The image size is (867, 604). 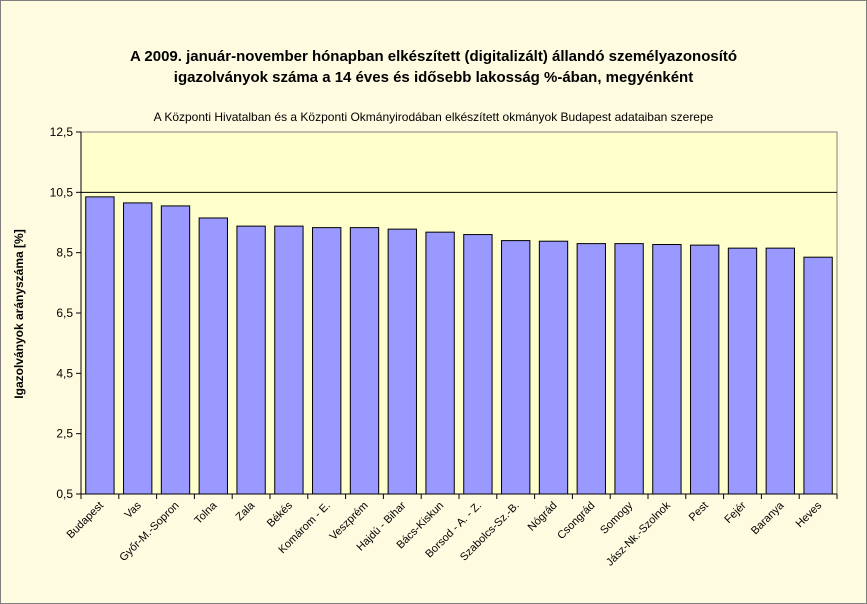 What do you see at coordinates (735, 512) in the screenshot?
I see `x-tick-label: Fejér` at bounding box center [735, 512].